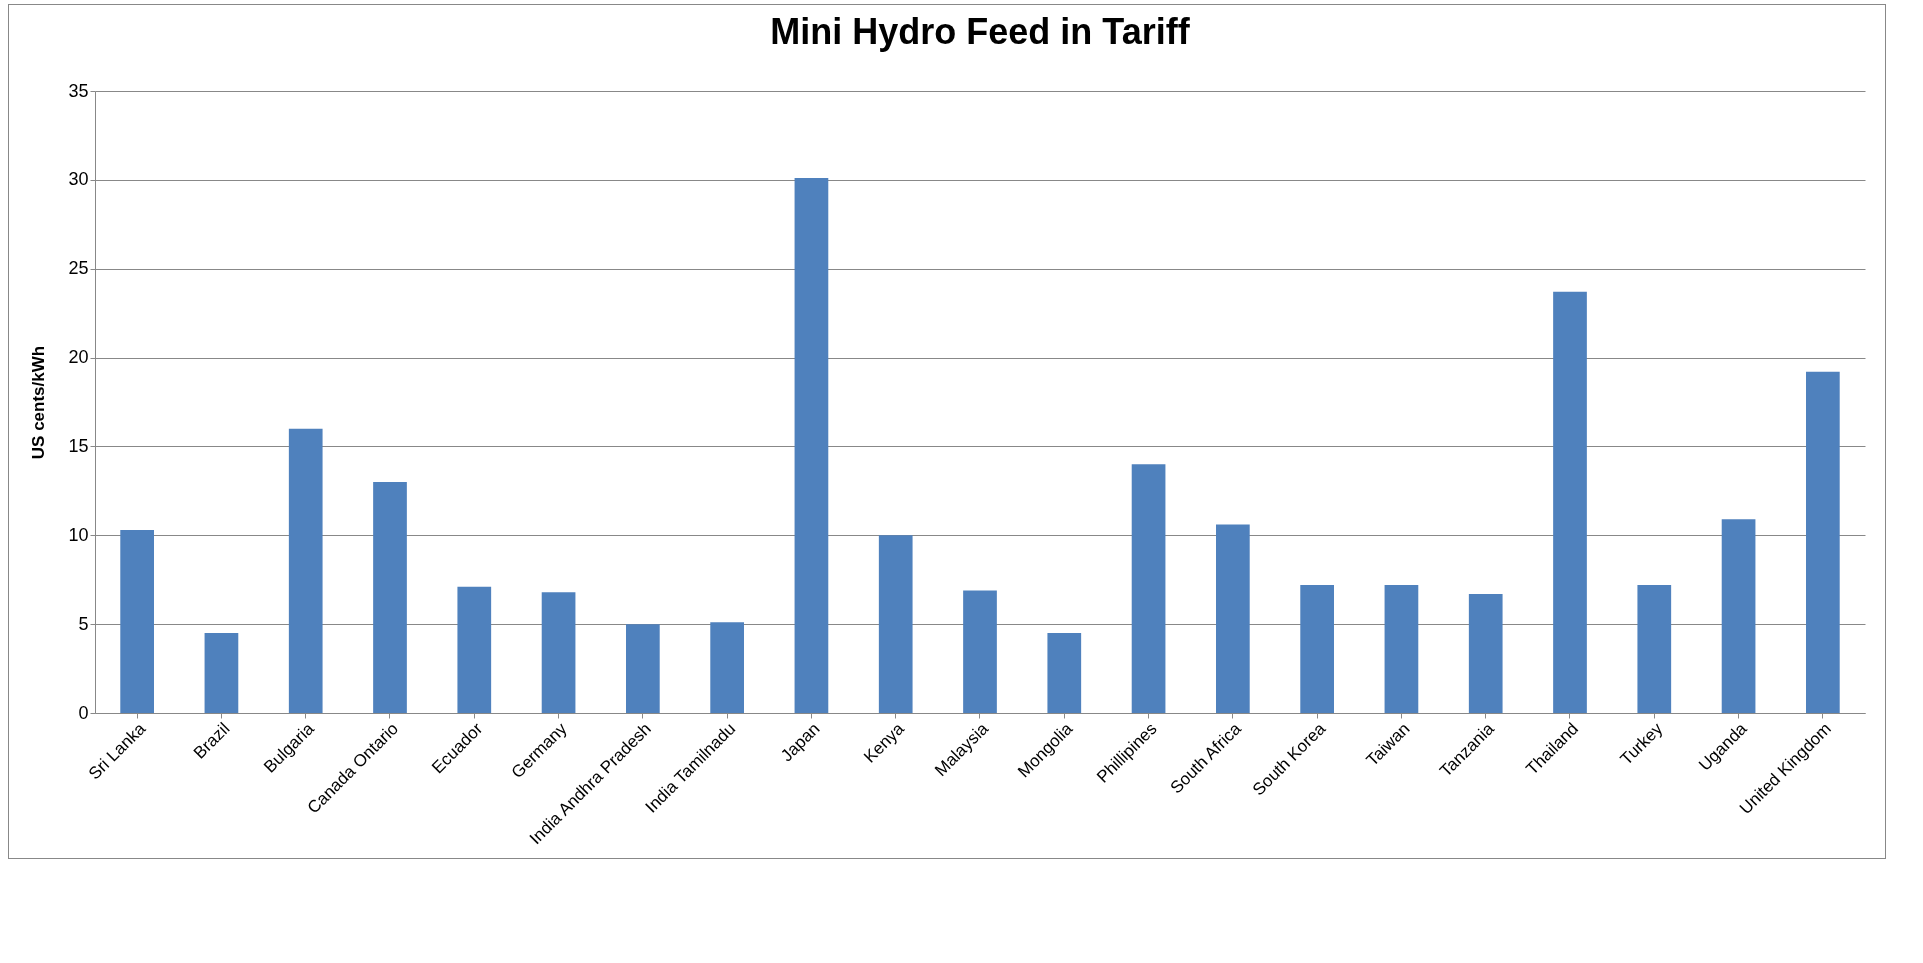  What do you see at coordinates (980, 31) in the screenshot?
I see `chart-title: Mini Hydro Feed in Tariff` at bounding box center [980, 31].